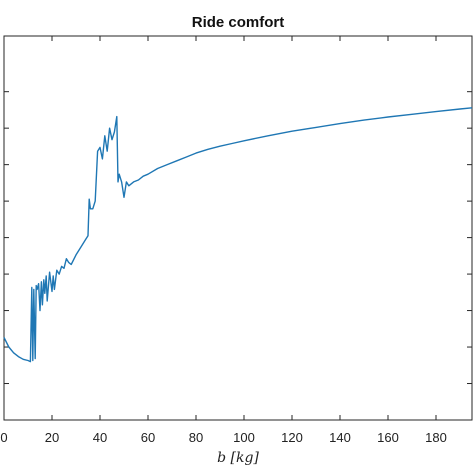 The image size is (474, 474). Describe the element at coordinates (52, 437) in the screenshot. I see `x-tick-label: 20` at that location.